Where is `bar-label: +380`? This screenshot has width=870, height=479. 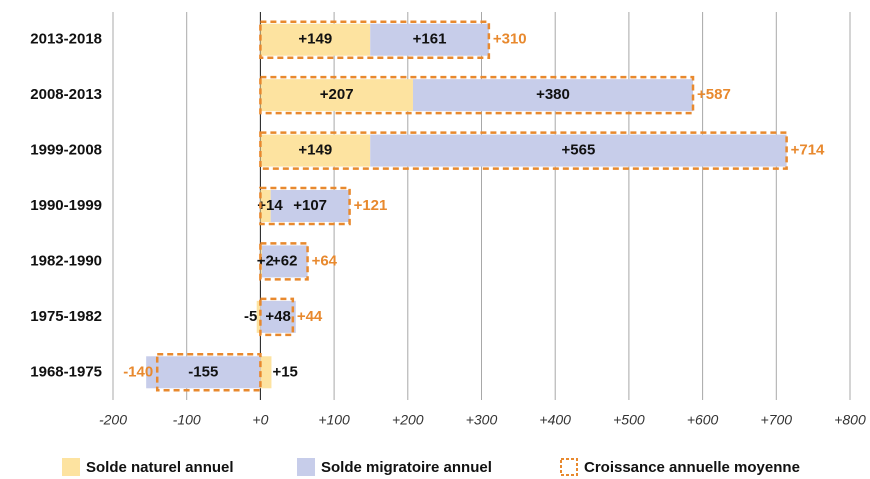 bar-label: +380 is located at coordinates (553, 94).